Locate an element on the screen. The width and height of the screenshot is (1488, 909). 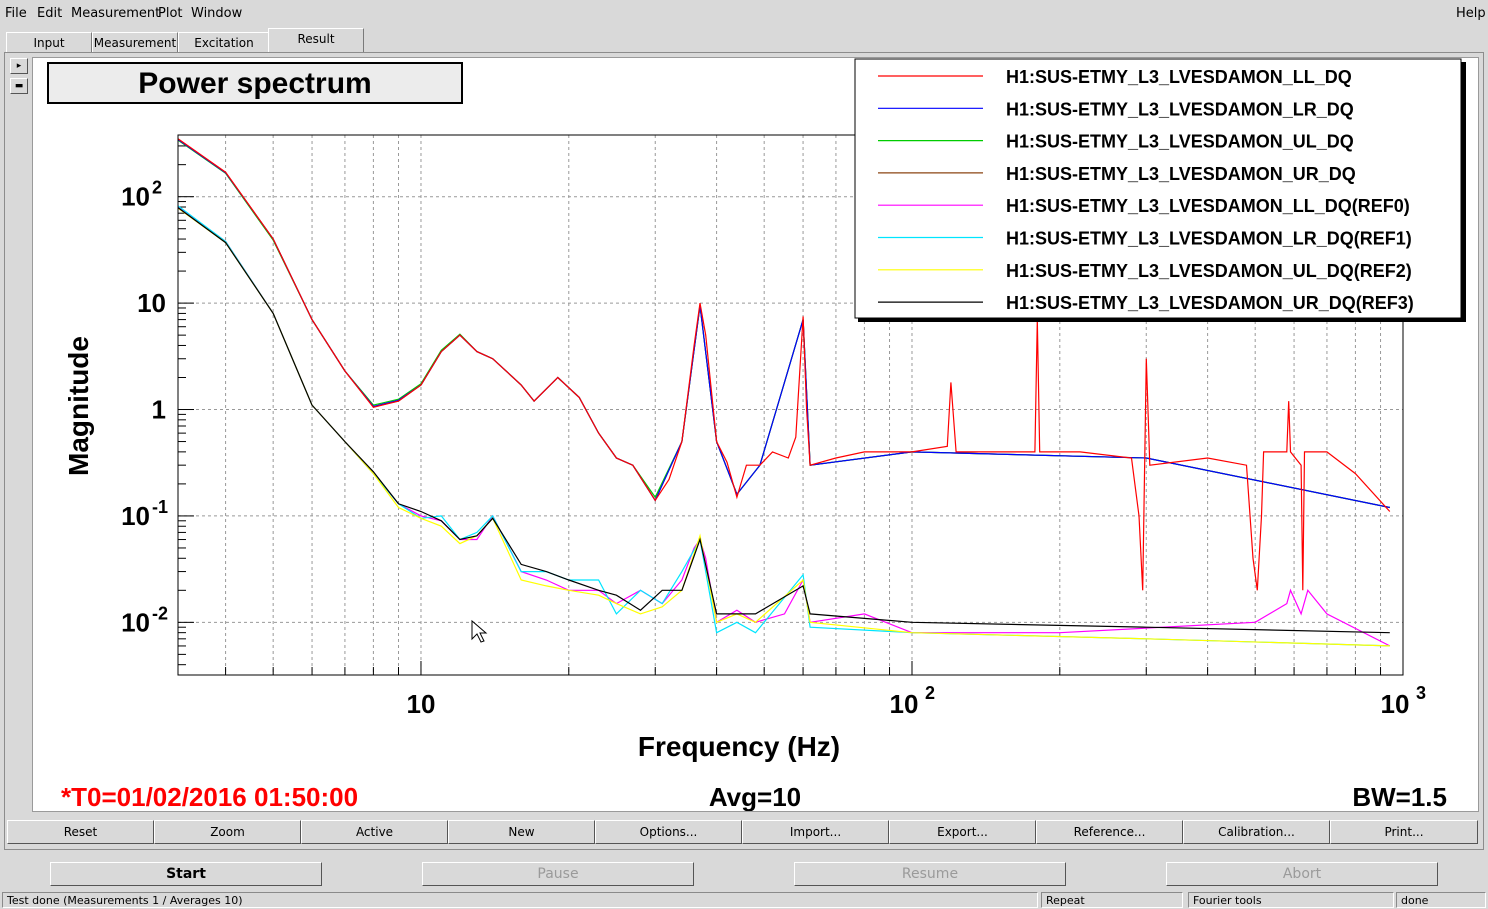
avg-label: Avg=10 is located at coordinates (755, 796).